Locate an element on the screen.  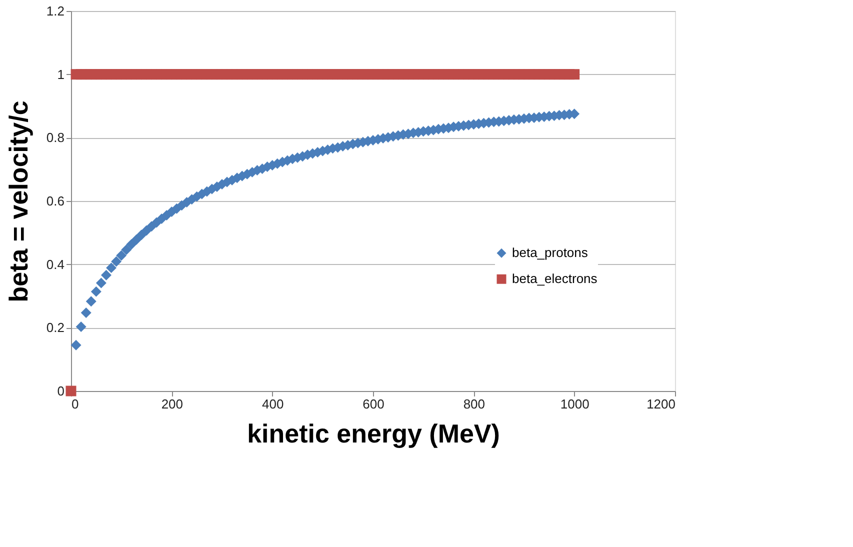
y-axis-title: beta = velocity/c is located at coordinates (18, 201).